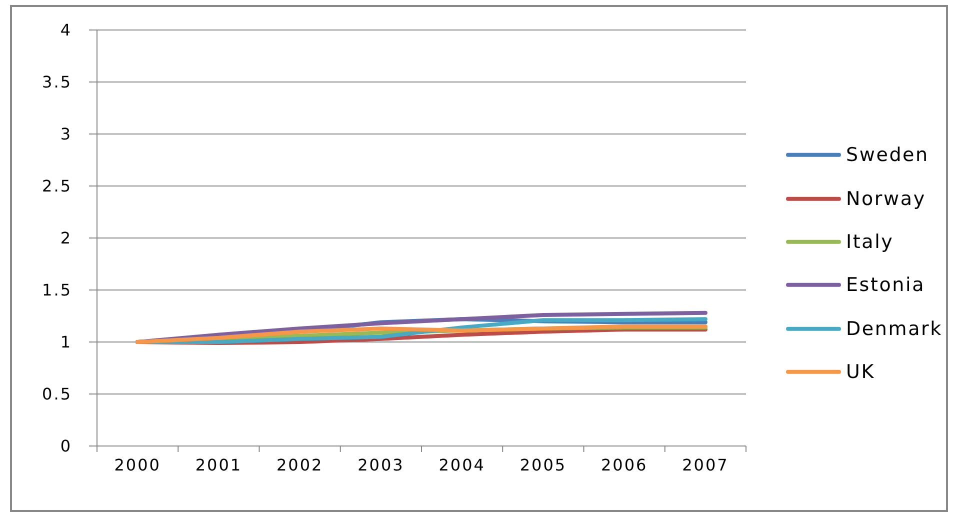 The height and width of the screenshot is (517, 957). I want to click on legend-label: UK, so click(860, 371).